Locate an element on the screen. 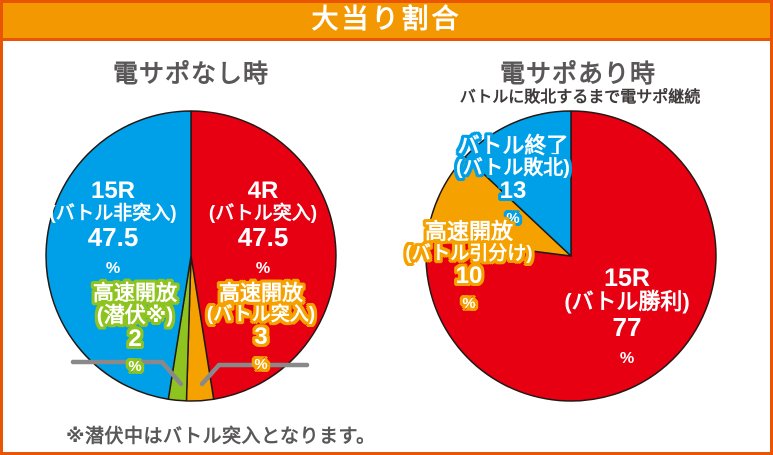 Image resolution: width=773 pixels, height=455 pixels. callout-line-green-slice is located at coordinates (127, 373).